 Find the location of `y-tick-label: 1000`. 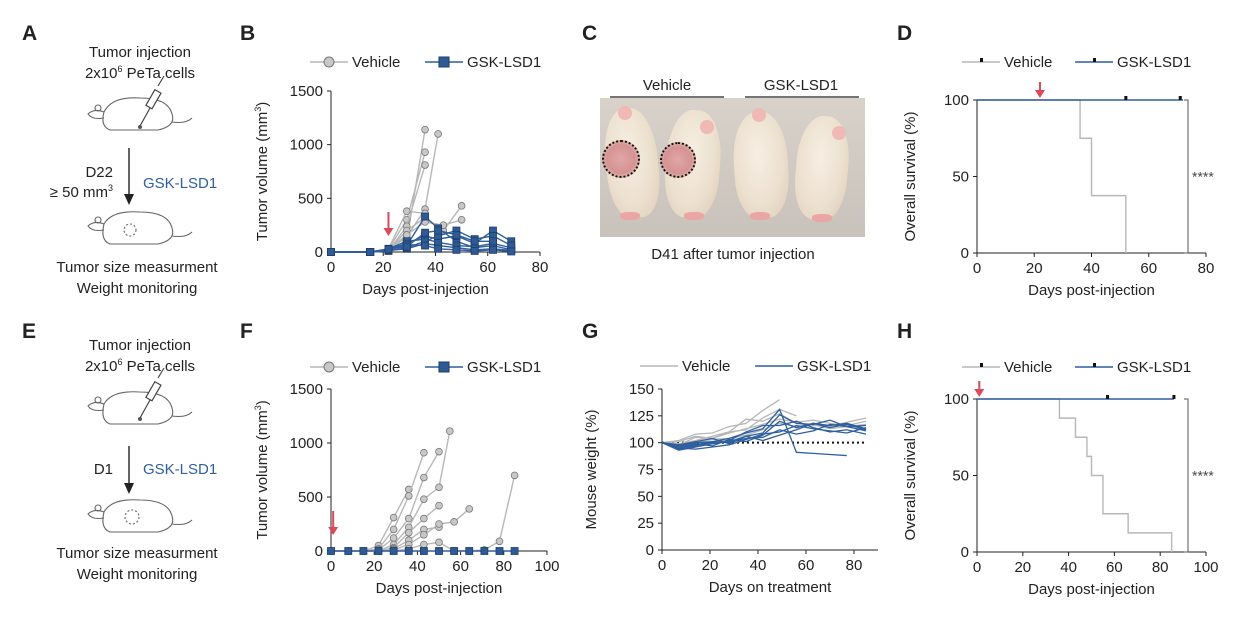

y-tick-label: 1000 is located at coordinates (306, 443).